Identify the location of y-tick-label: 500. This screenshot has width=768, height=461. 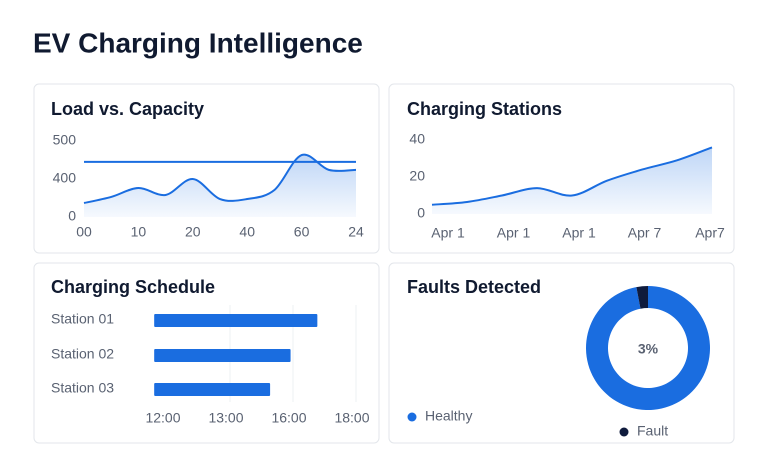
(65, 140).